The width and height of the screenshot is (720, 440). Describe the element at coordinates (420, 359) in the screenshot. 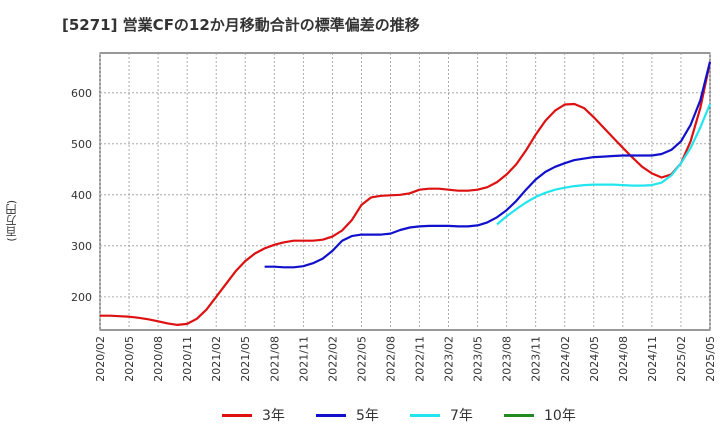

I see `x-tick-label: 2022/11` at that location.